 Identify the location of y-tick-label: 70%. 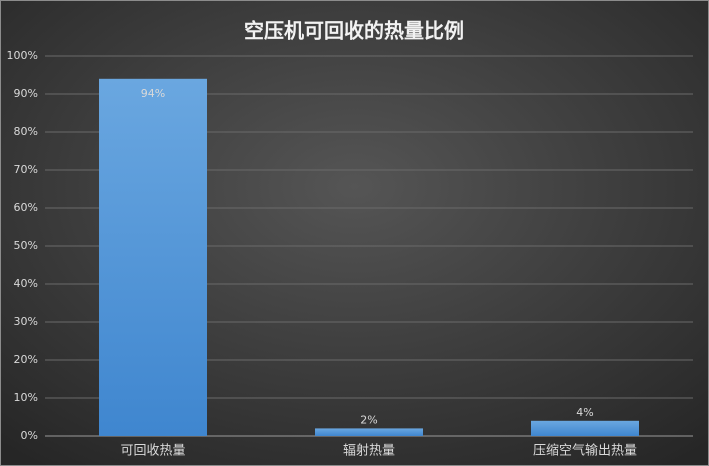
(26, 169).